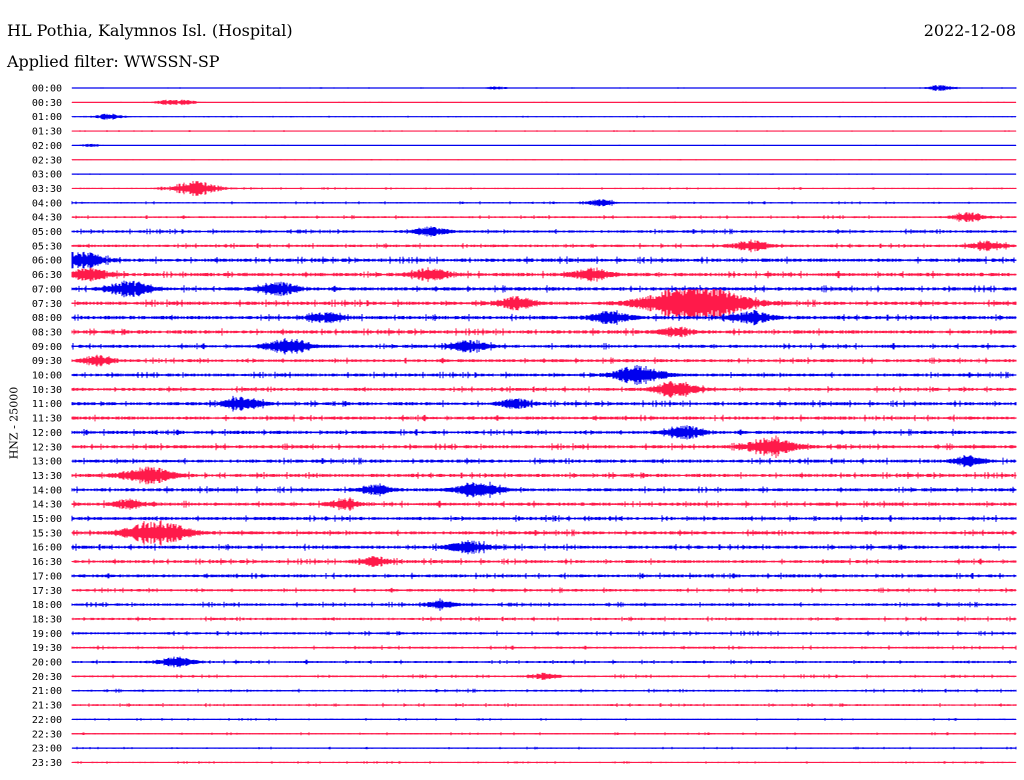 This screenshot has width=1024, height=780. I want to click on time-tick-label: 08:00, so click(47, 318).